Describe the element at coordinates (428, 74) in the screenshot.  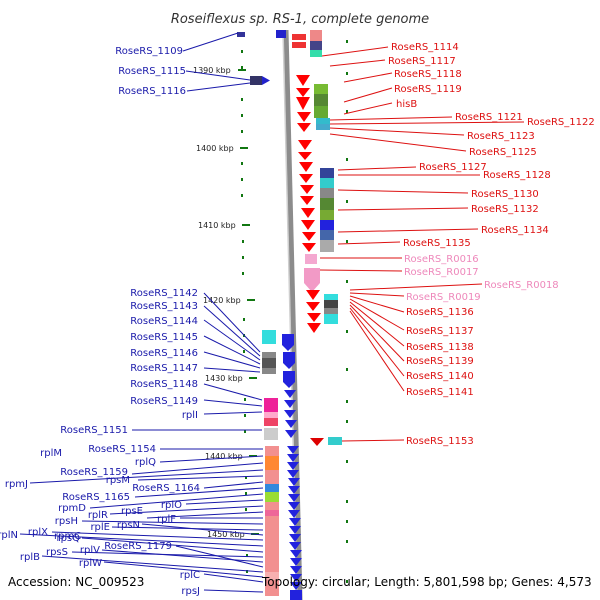
I see `gene-label: RoseRS_1118` at that location.